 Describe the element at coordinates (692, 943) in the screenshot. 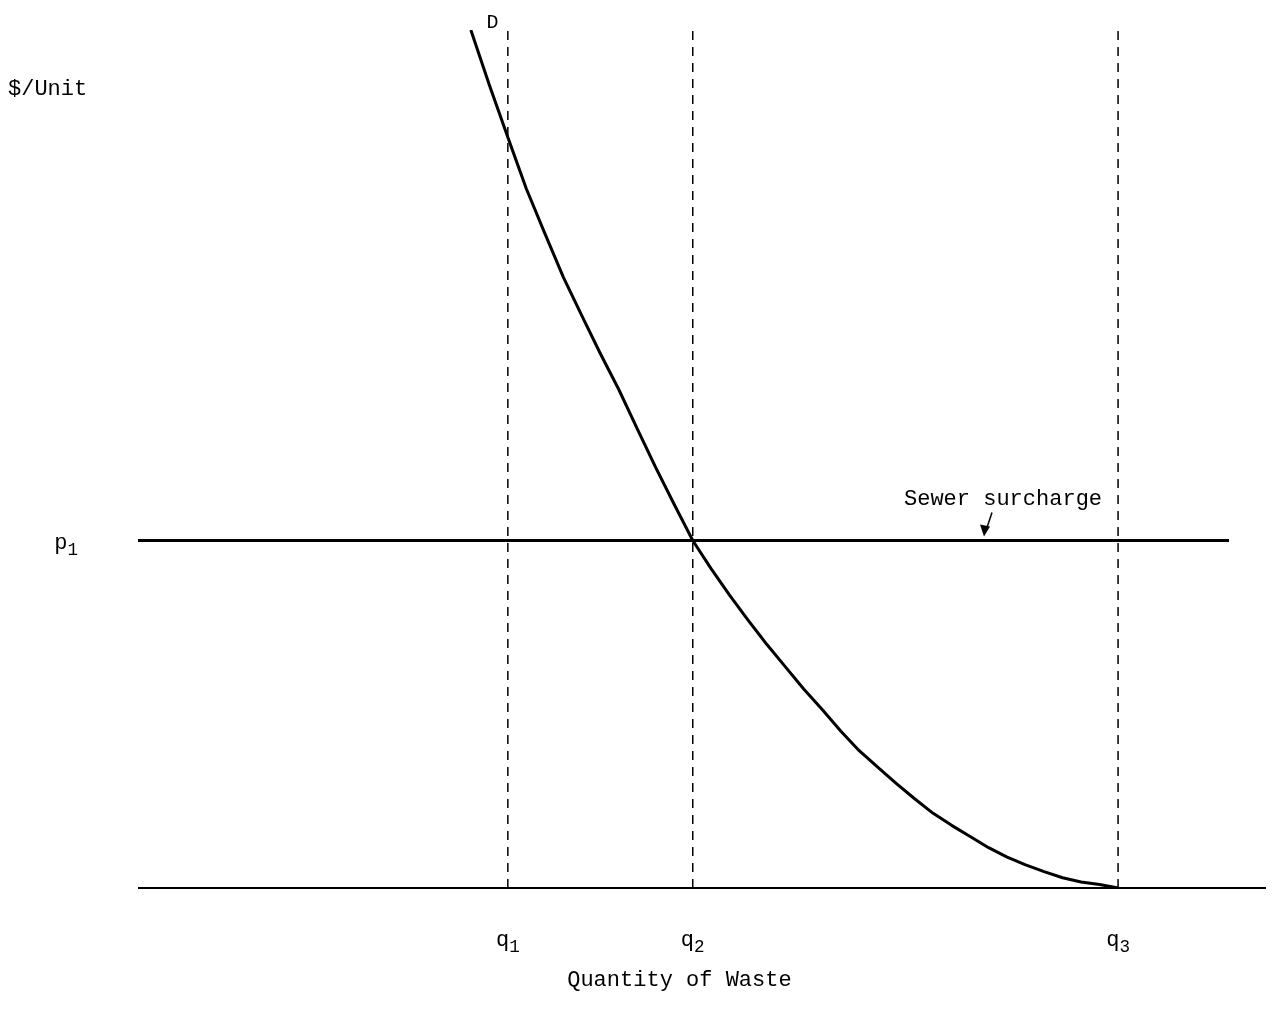

I see `x-tick-label: q$_{2}$` at that location.